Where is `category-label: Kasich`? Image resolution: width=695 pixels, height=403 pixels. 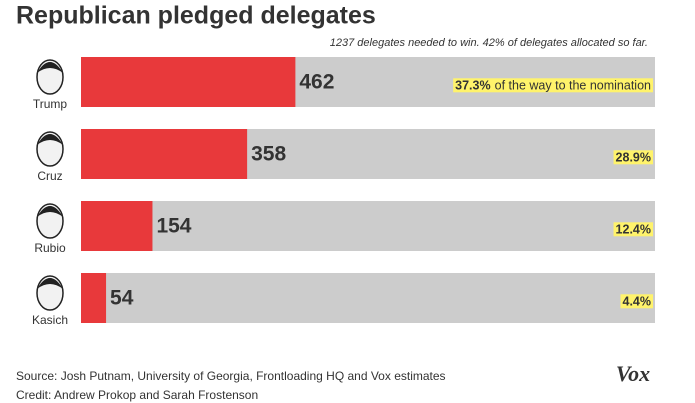 category-label: Kasich is located at coordinates (50, 320).